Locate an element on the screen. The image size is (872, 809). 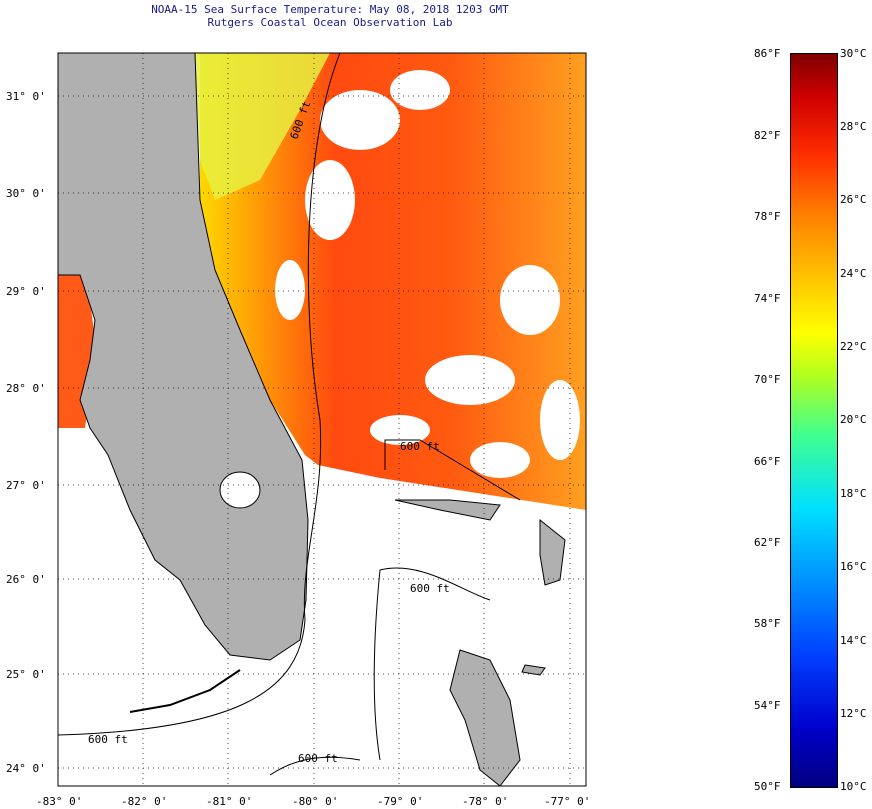
colorbar-f-label: 70°F is located at coordinates (767, 379).